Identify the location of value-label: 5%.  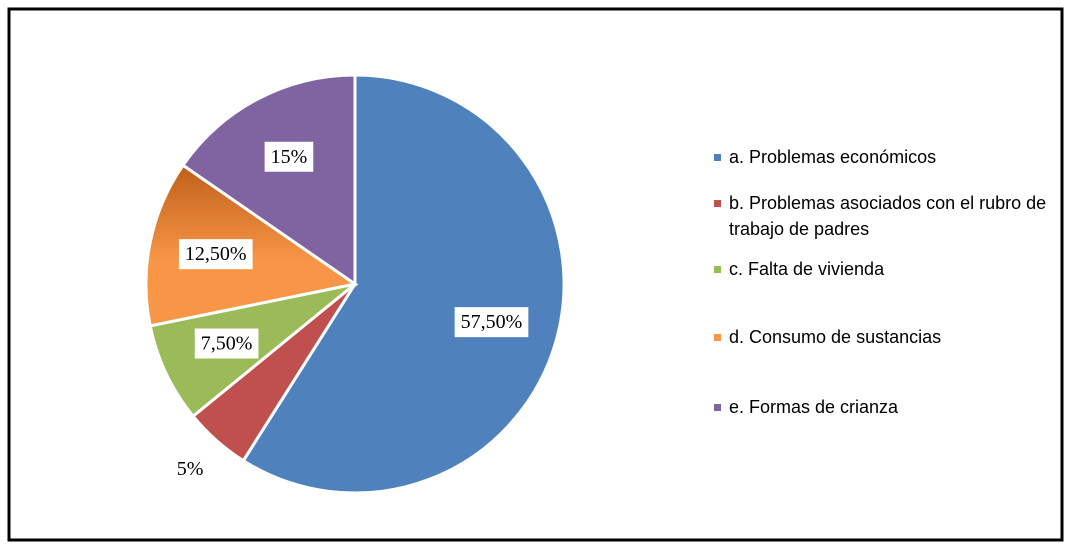
(190, 469).